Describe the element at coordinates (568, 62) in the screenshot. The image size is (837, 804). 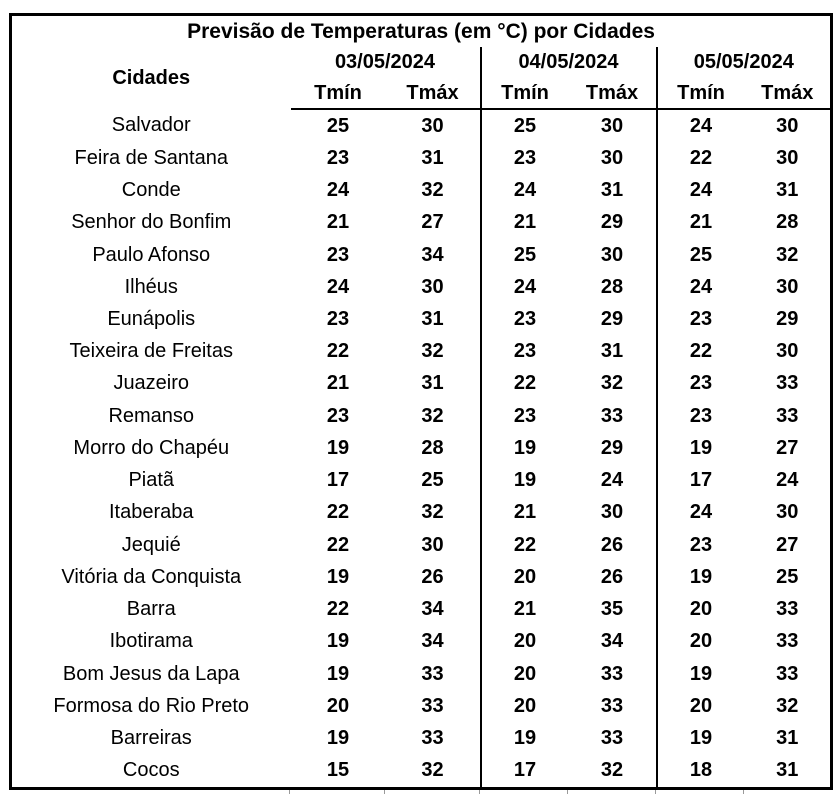
I see `column-header-date-2: 04/05/2024` at that location.